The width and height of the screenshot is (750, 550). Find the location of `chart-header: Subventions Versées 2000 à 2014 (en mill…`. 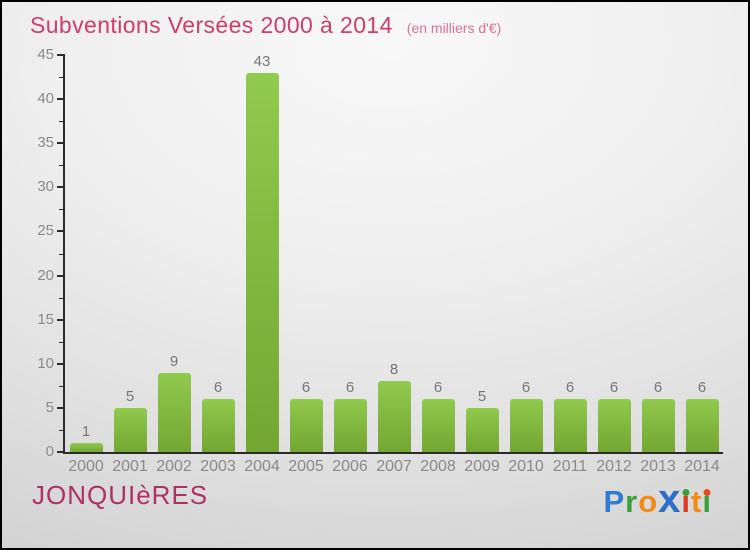

chart-header: Subventions Versées 2000 à 2014 (en mill… is located at coordinates (265, 25).